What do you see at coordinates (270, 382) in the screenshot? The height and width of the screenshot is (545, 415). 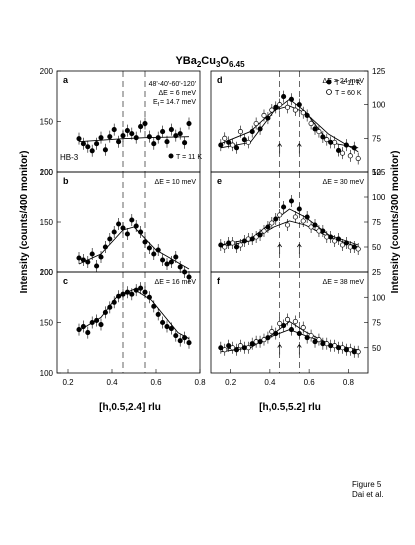 I see `x-tick-label: 0.4` at bounding box center [270, 382].